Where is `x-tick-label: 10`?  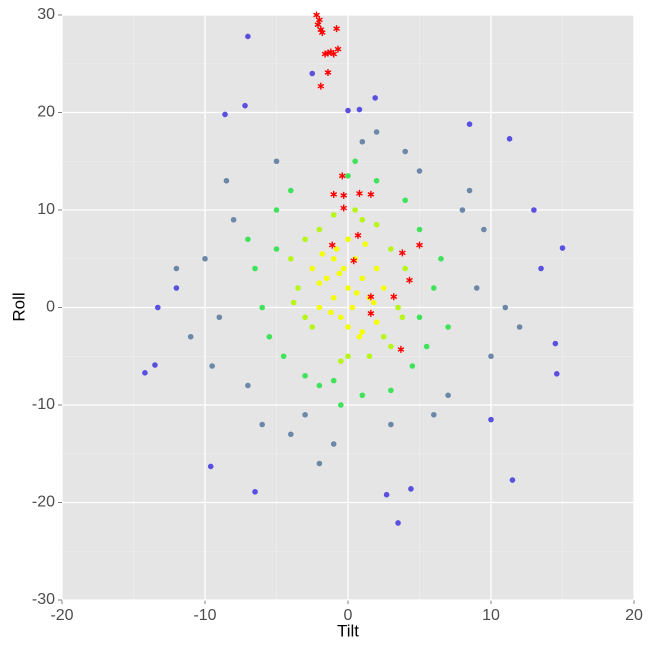
x-tick-label: 10 is located at coordinates (491, 615).